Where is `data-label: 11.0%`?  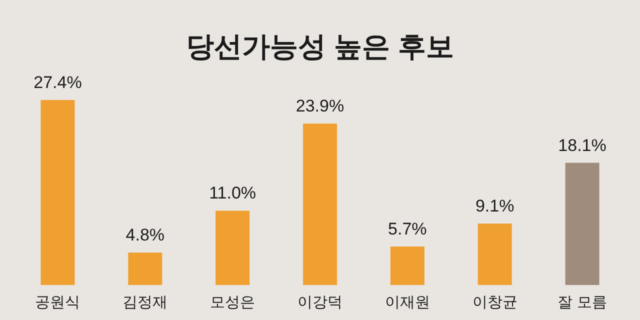 data-label: 11.0% is located at coordinates (232, 193).